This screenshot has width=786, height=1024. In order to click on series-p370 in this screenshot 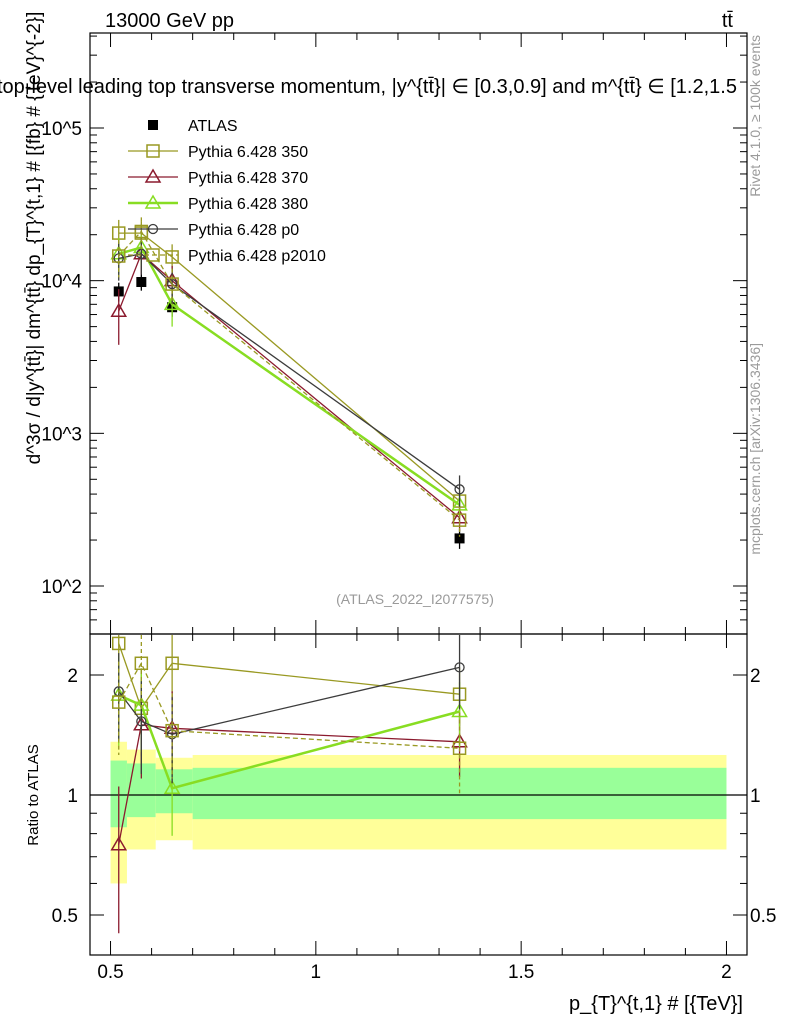, I will do `click(289, 384)`.